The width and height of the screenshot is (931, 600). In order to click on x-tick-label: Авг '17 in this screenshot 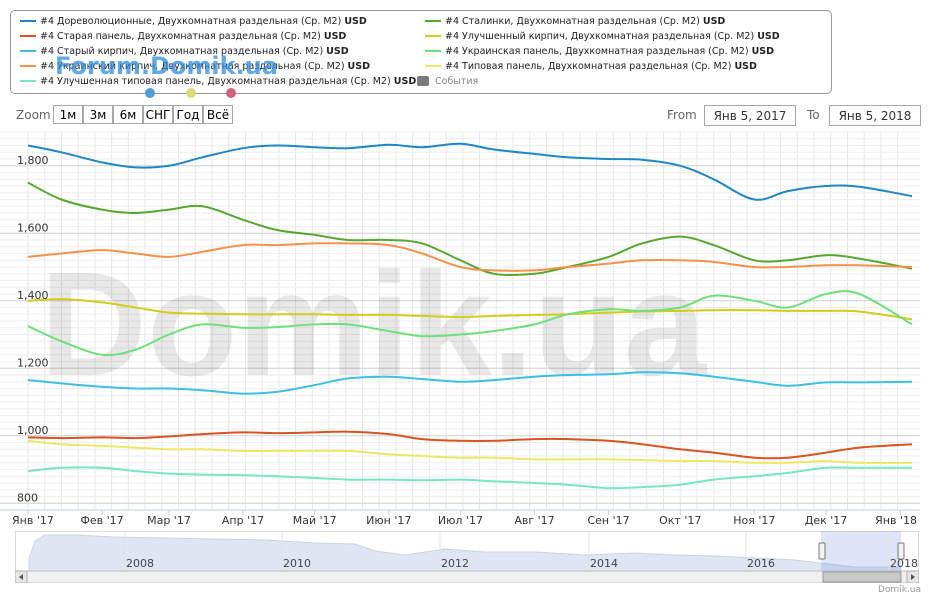, I will do `click(534, 520)`.